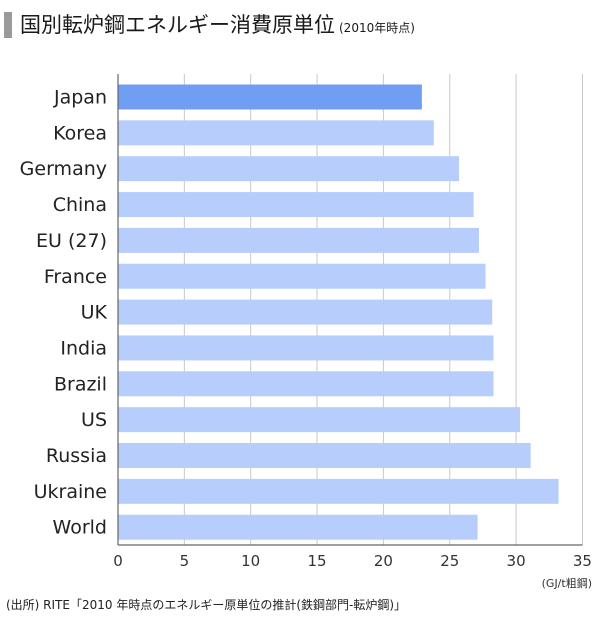  I want to click on bar-india, so click(306, 348).